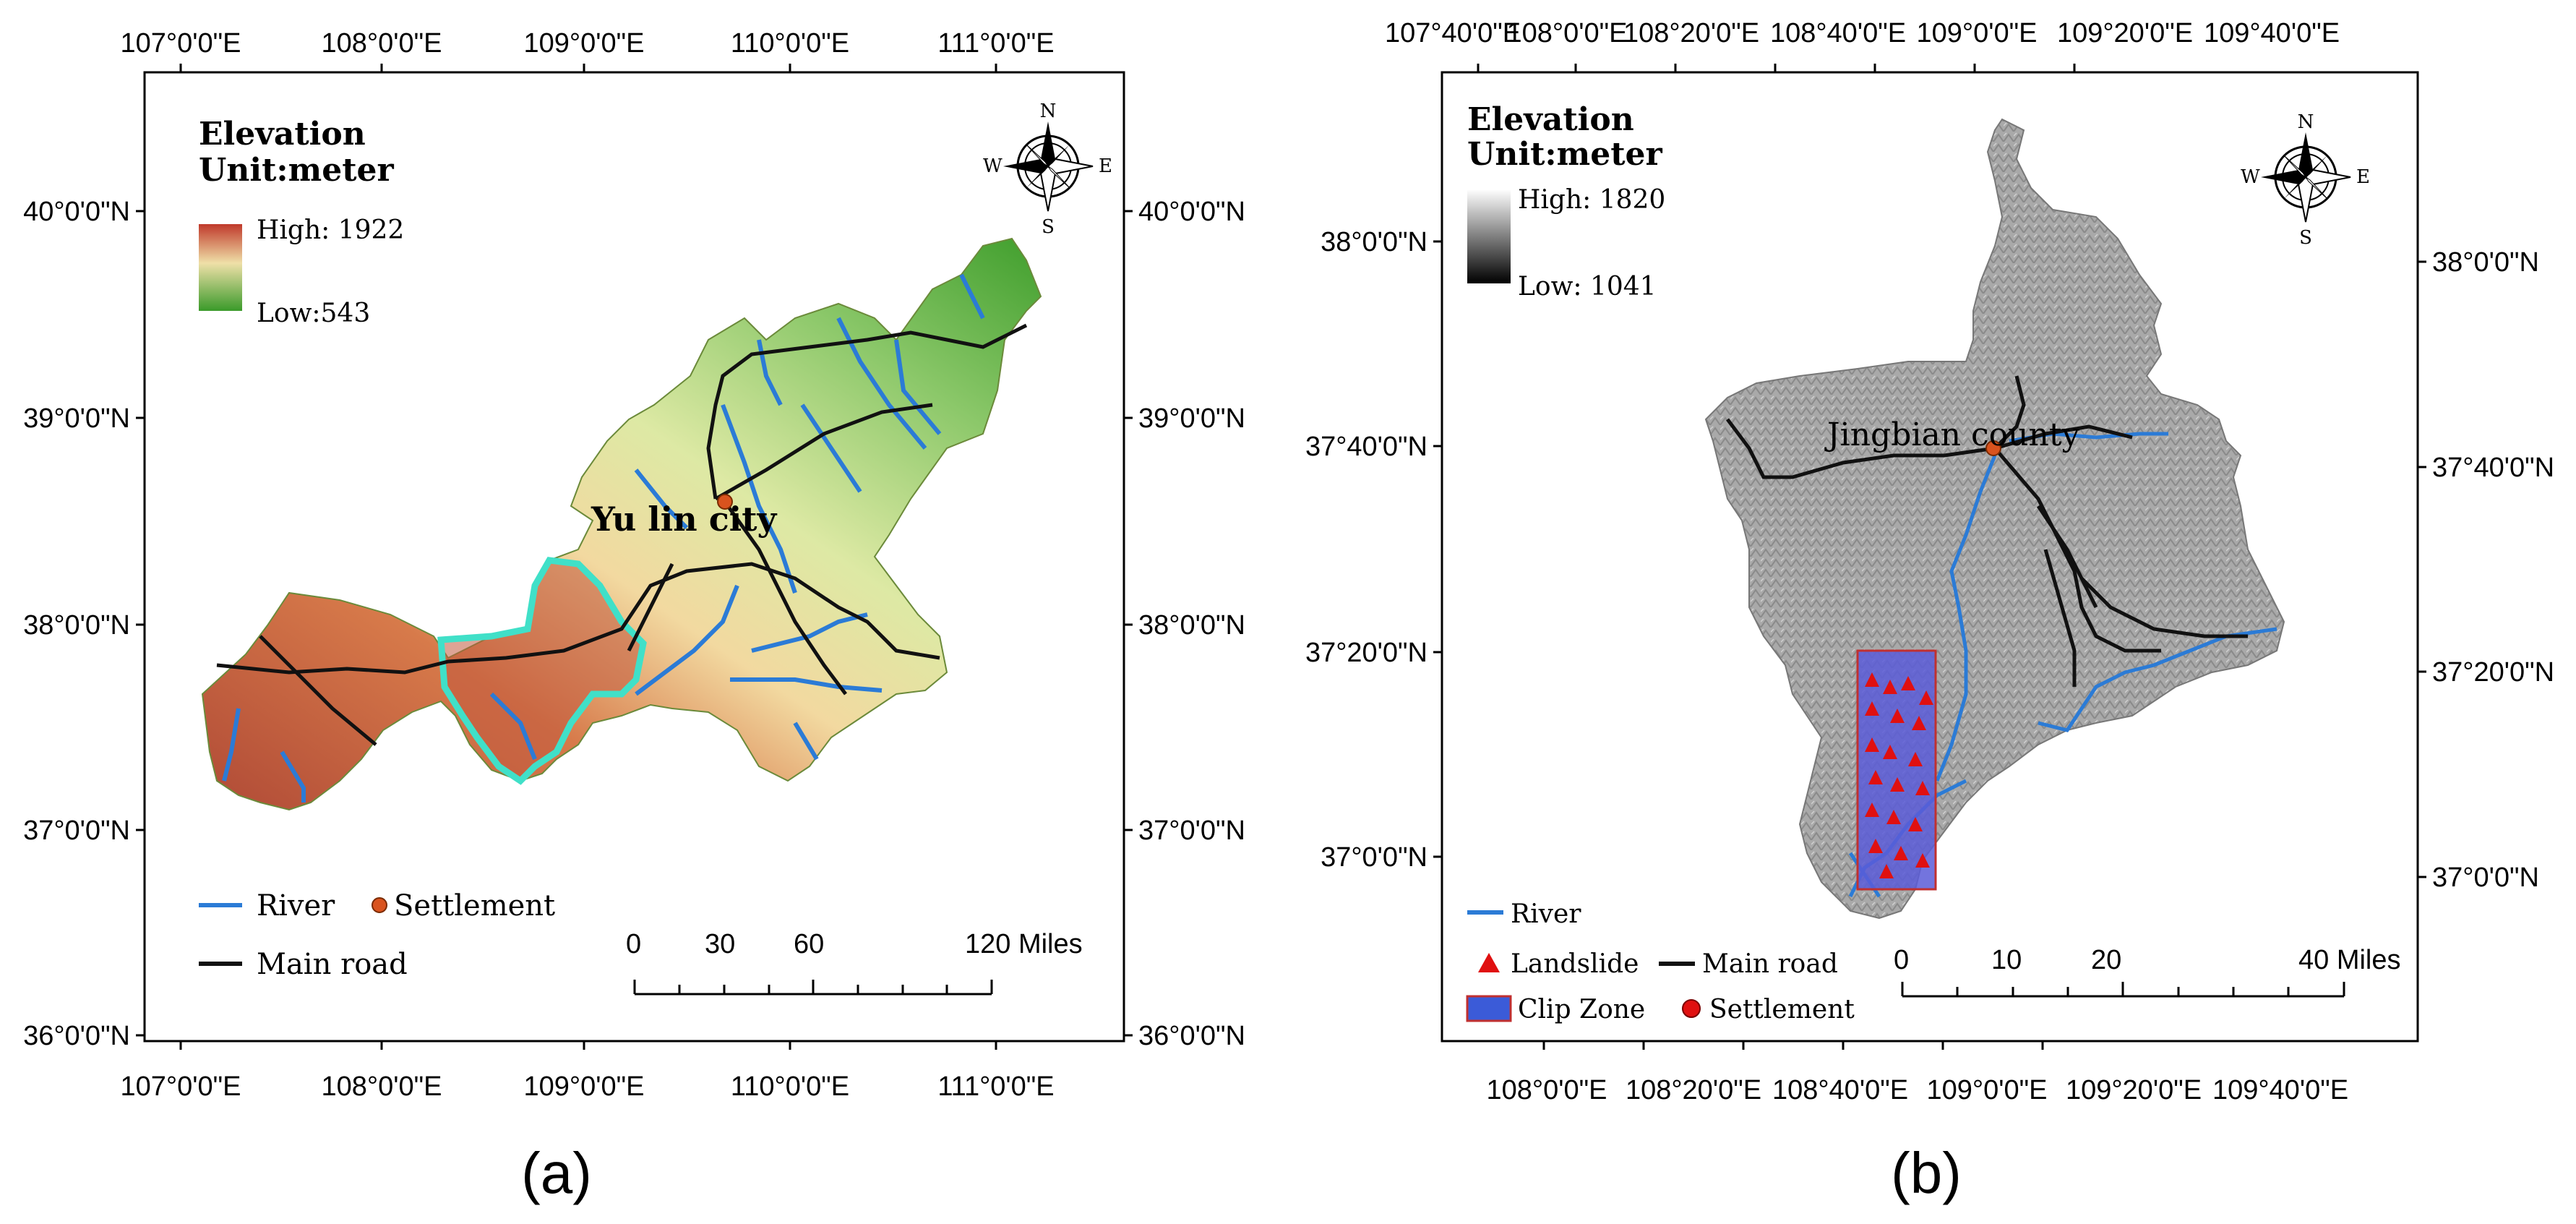 Image resolution: width=2576 pixels, height=1224 pixels. What do you see at coordinates (1582, 1009) in the screenshot?
I see `panel-b-legend-clip: Clip Zone` at bounding box center [1582, 1009].